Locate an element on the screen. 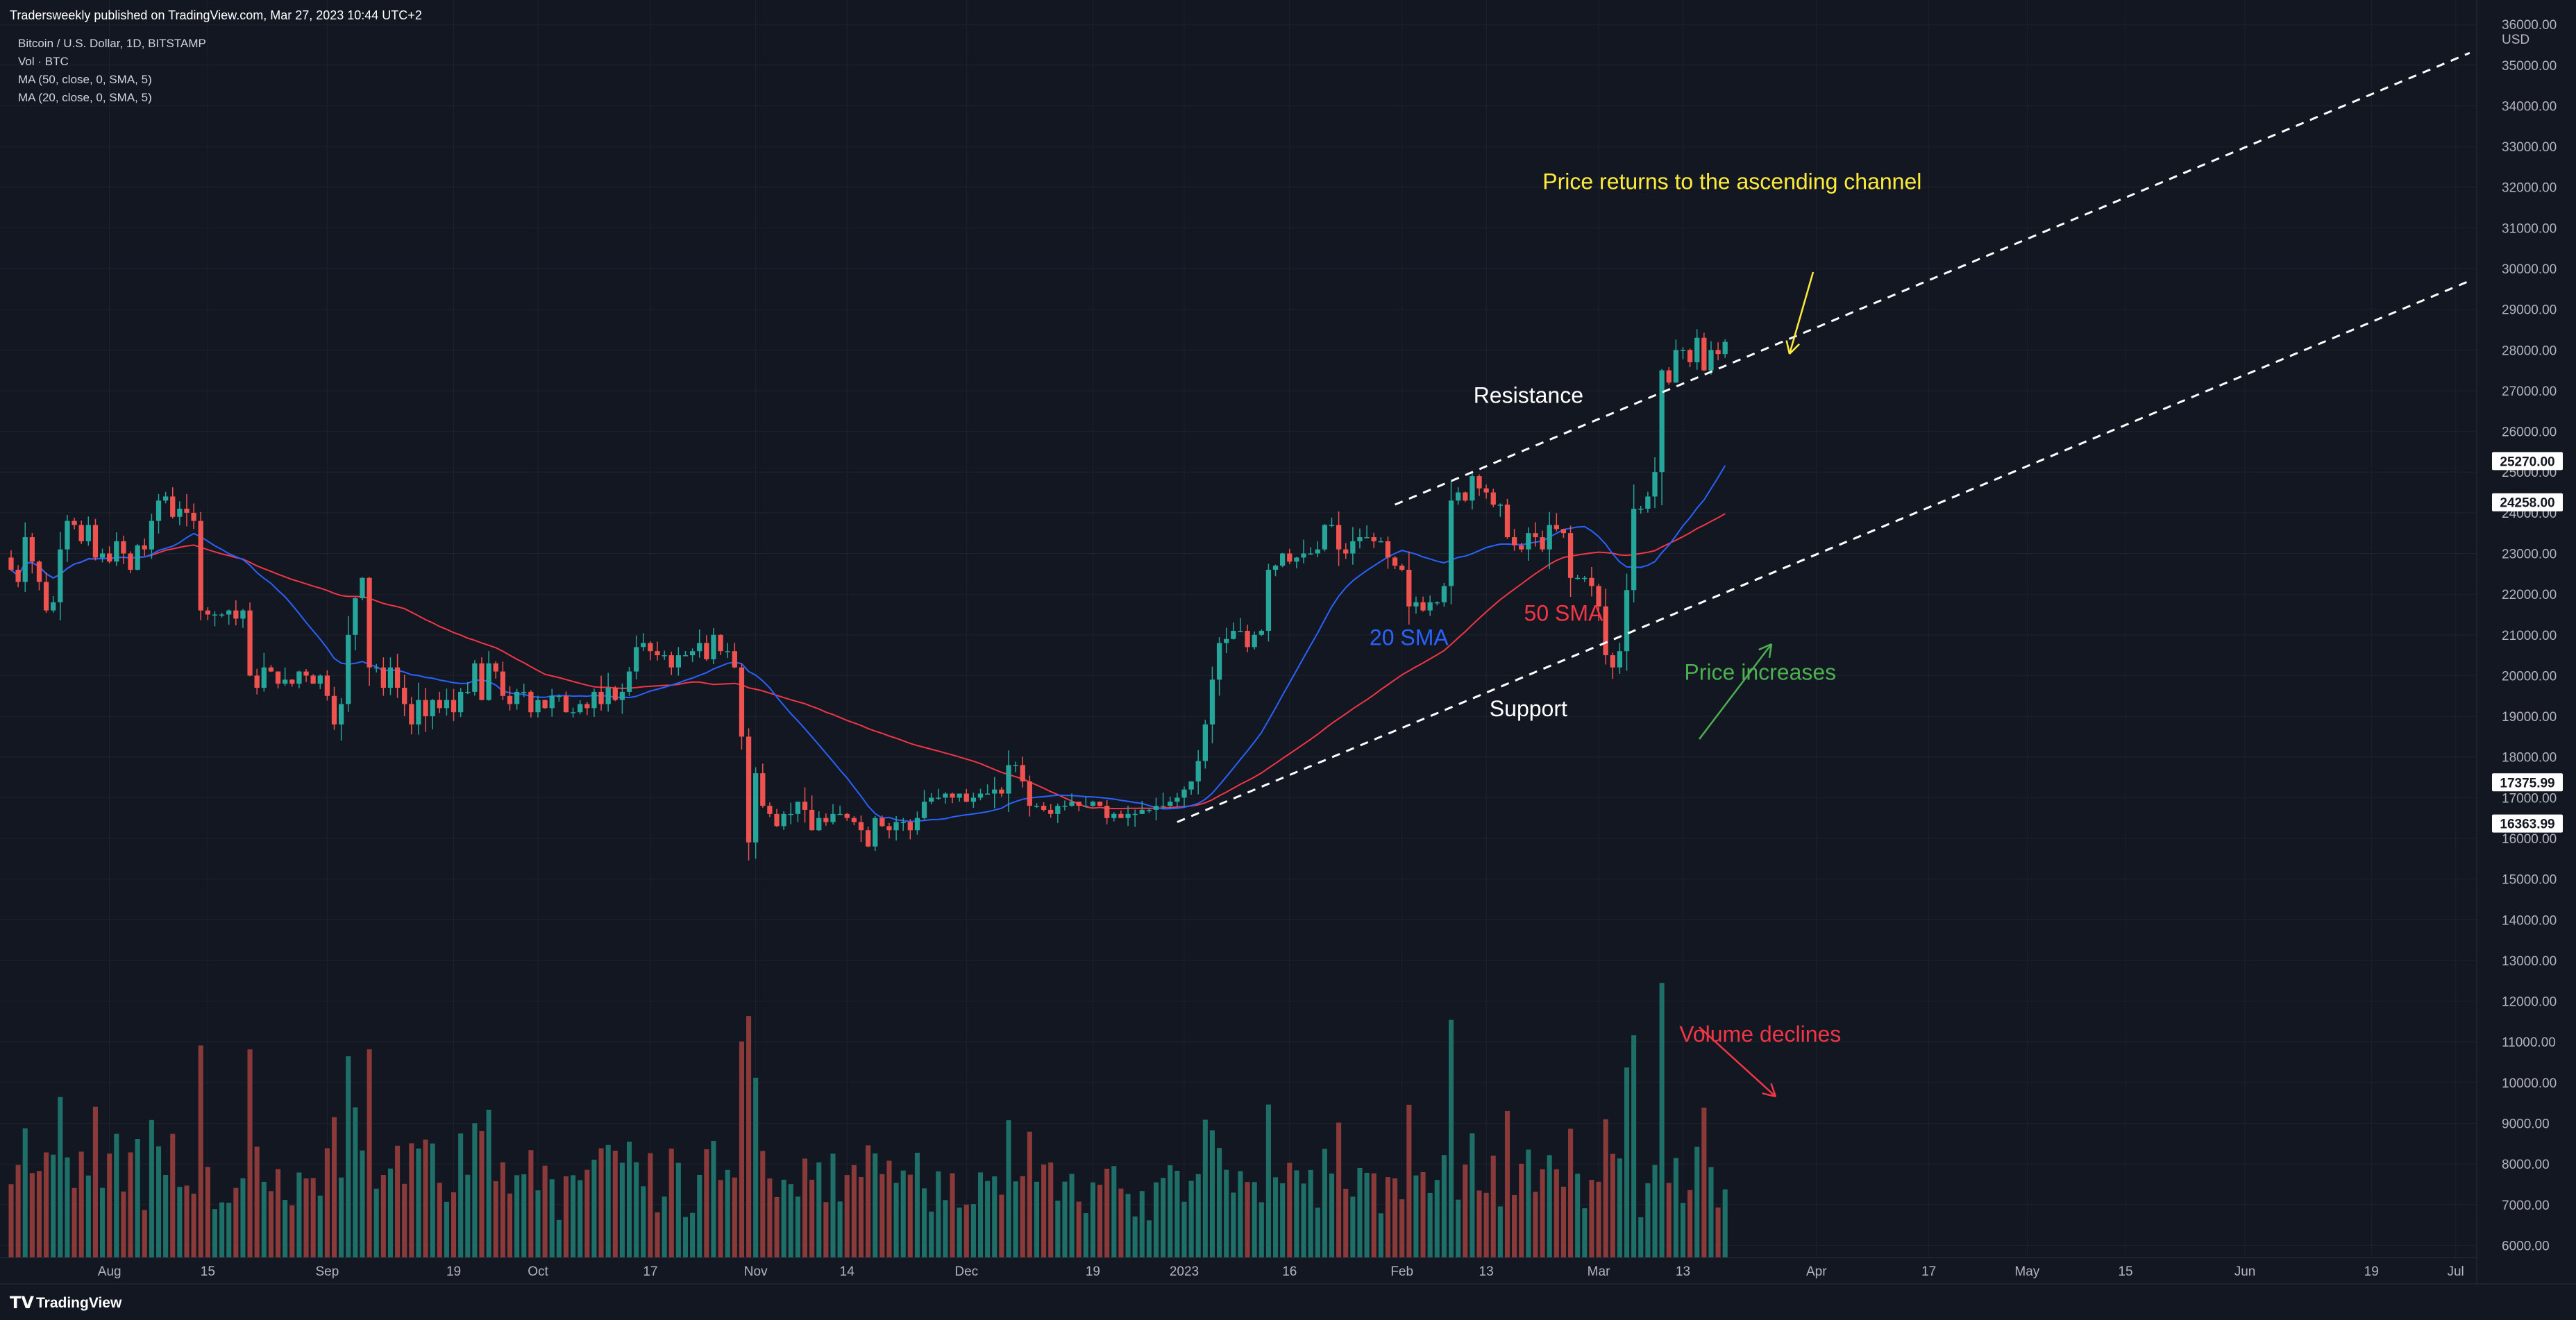  arrow-volume-declines is located at coordinates (1738, 1062).